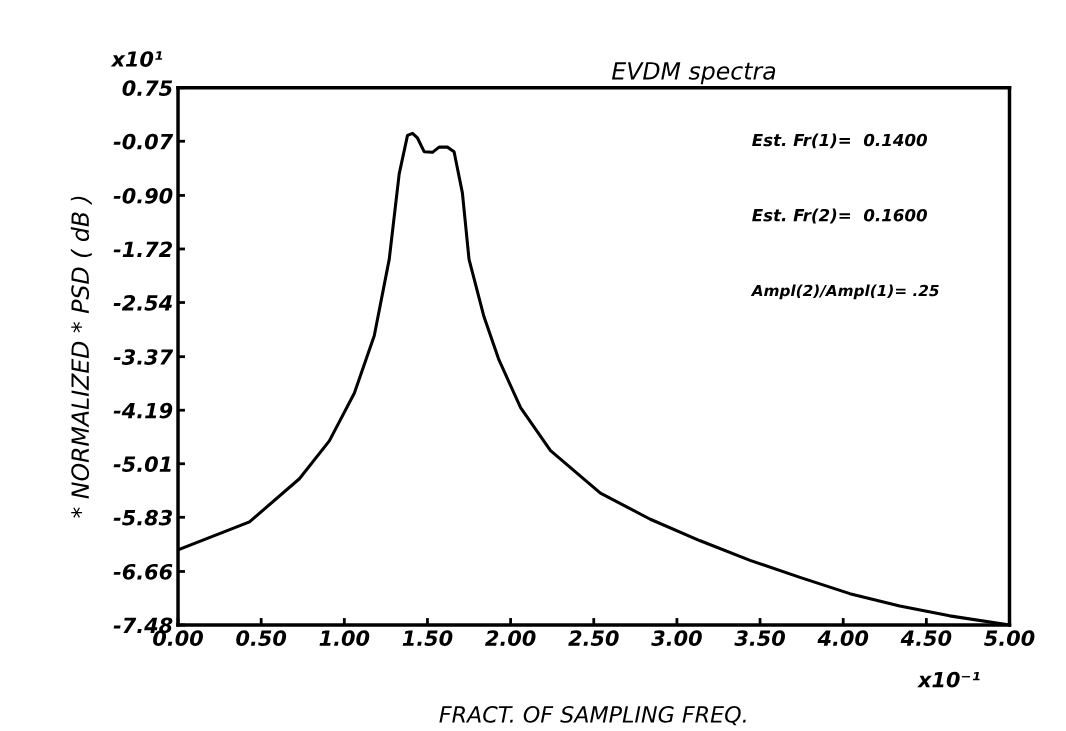 The width and height of the screenshot is (1066, 731). I want to click on x-tick-label: 5.00, so click(1009, 638).